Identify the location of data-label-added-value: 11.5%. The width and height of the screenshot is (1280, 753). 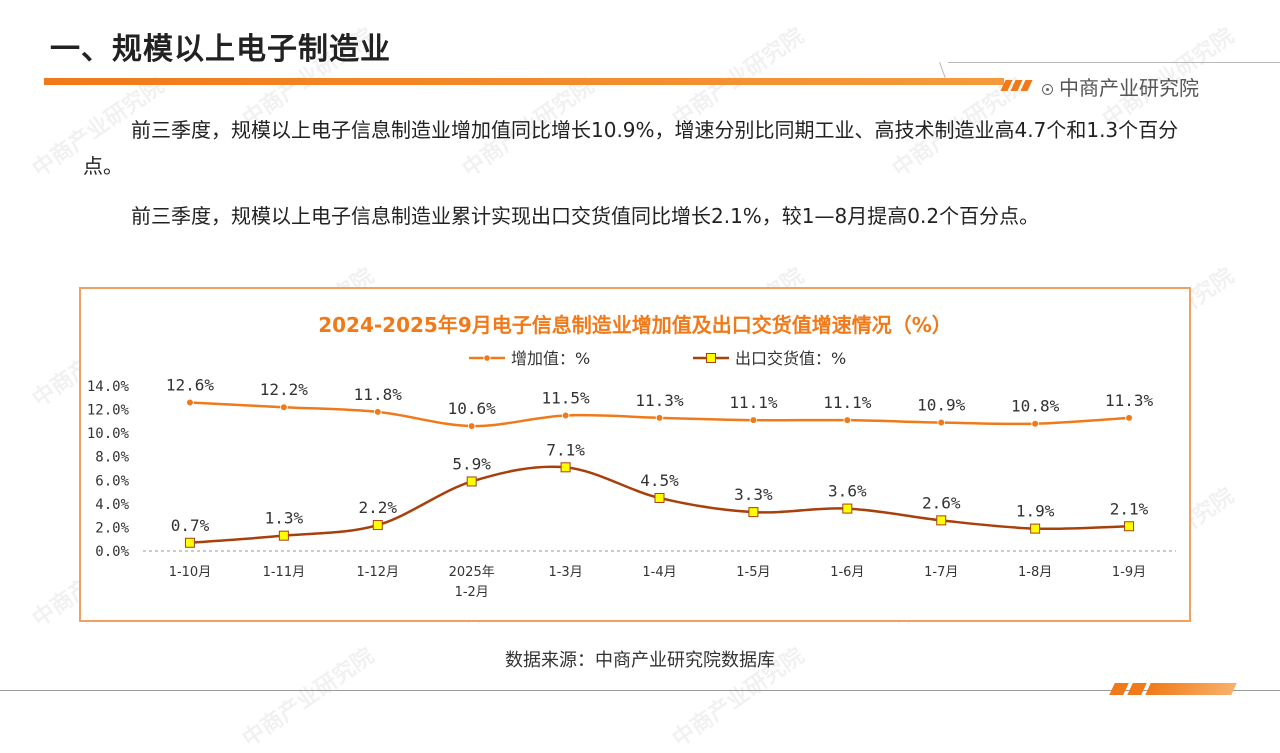
(566, 397).